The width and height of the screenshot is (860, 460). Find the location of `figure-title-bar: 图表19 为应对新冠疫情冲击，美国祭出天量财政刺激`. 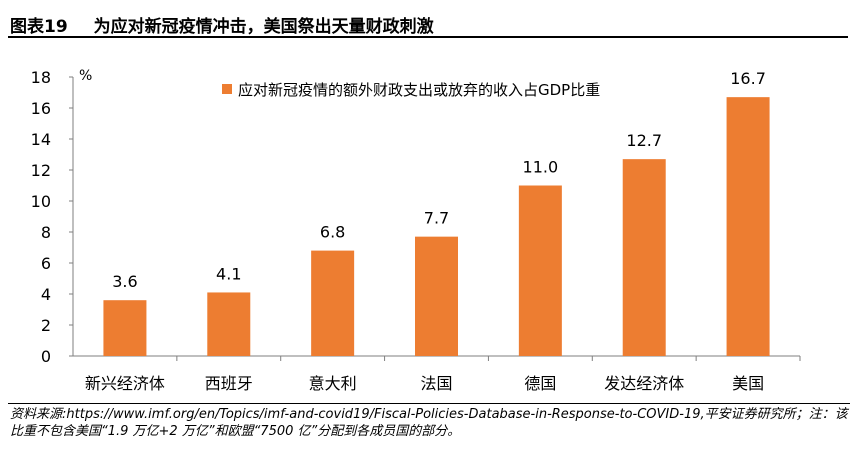

figure-title-bar: 图表19 为应对新冠疫情冲击，美国祭出天量财政刺激 is located at coordinates (428, 24).